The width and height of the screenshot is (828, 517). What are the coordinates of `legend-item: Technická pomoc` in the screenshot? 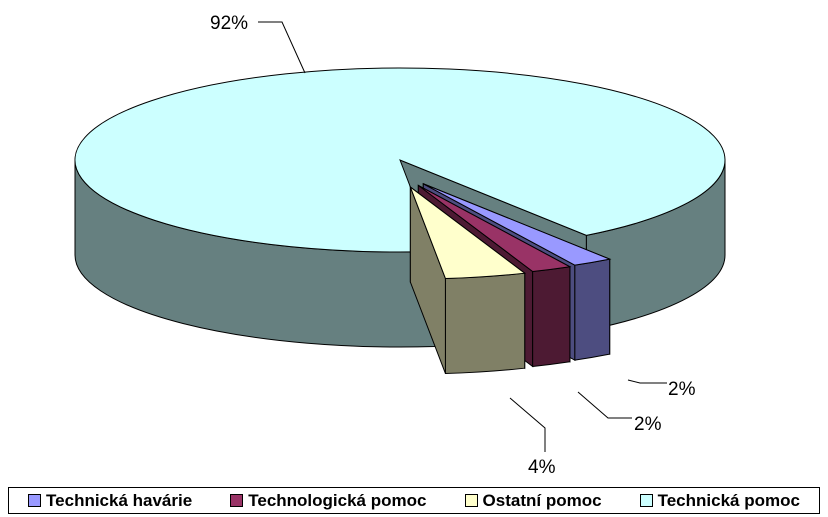 It's located at (719, 500).